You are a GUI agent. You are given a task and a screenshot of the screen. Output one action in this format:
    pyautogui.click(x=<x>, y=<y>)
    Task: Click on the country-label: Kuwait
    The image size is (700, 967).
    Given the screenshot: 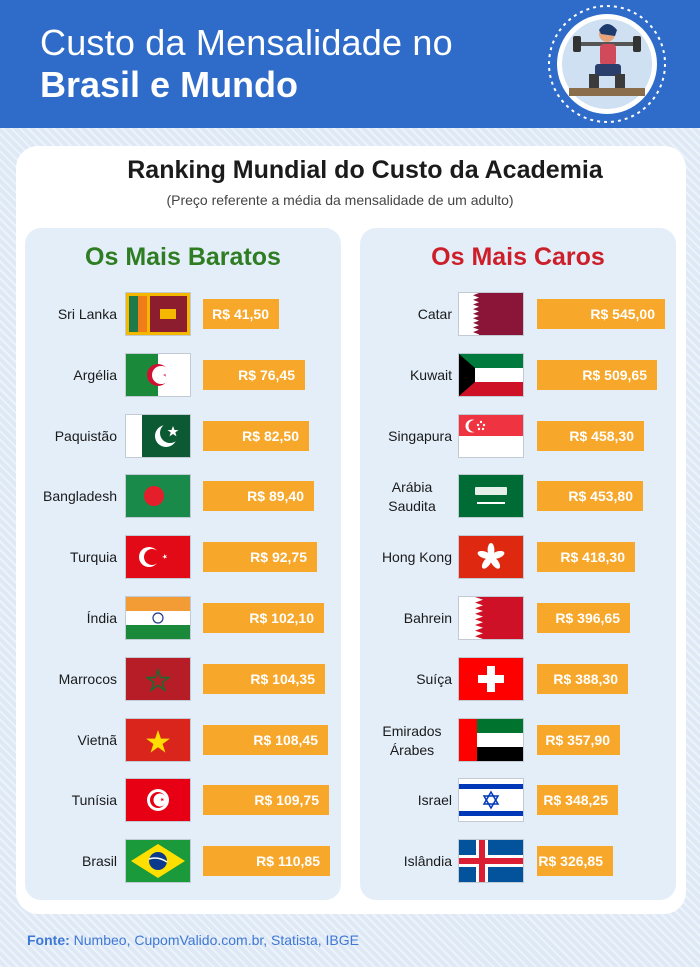 What is the action you would take?
    pyautogui.click(x=430, y=374)
    